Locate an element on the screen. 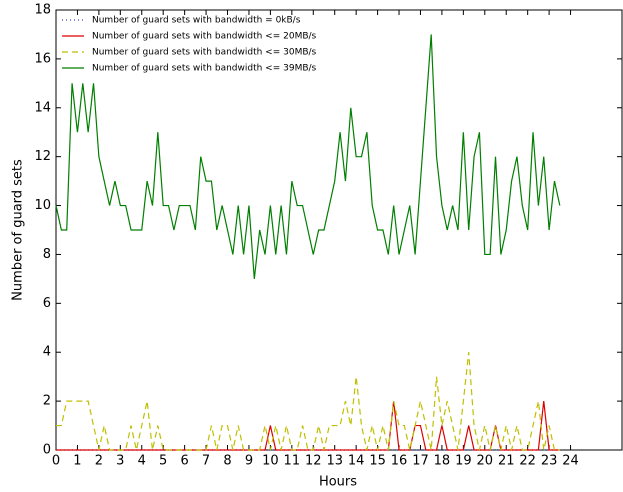 The width and height of the screenshot is (623, 492). y-tick-label: 18 is located at coordinates (42, 10).